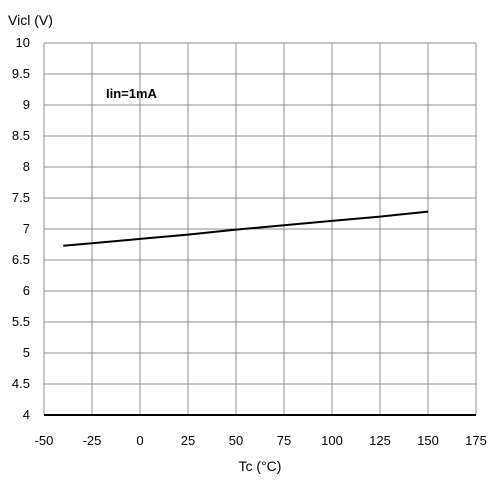 The height and width of the screenshot is (481, 491). Describe the element at coordinates (21, 135) in the screenshot. I see `y-tick-label: 8.5` at that location.